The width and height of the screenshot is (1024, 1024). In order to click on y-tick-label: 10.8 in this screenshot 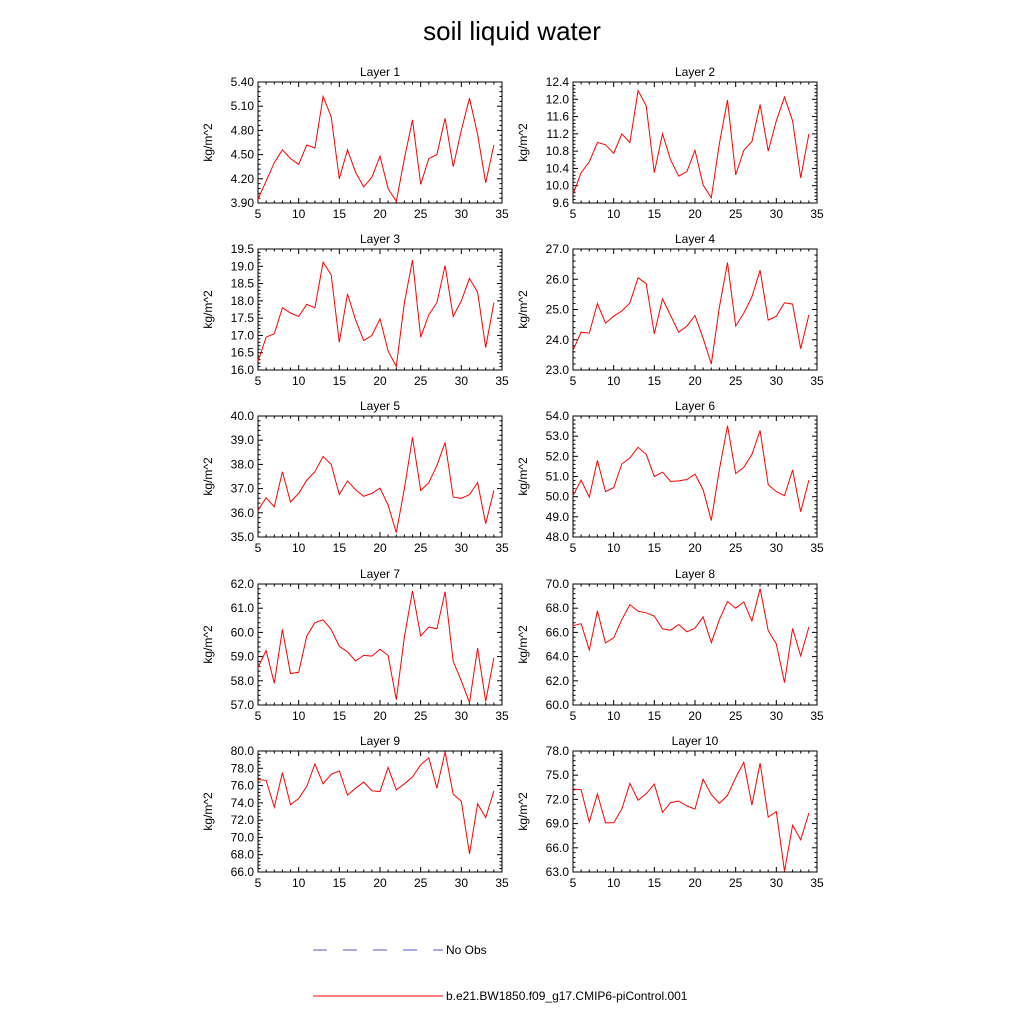, I will do `click(558, 151)`.